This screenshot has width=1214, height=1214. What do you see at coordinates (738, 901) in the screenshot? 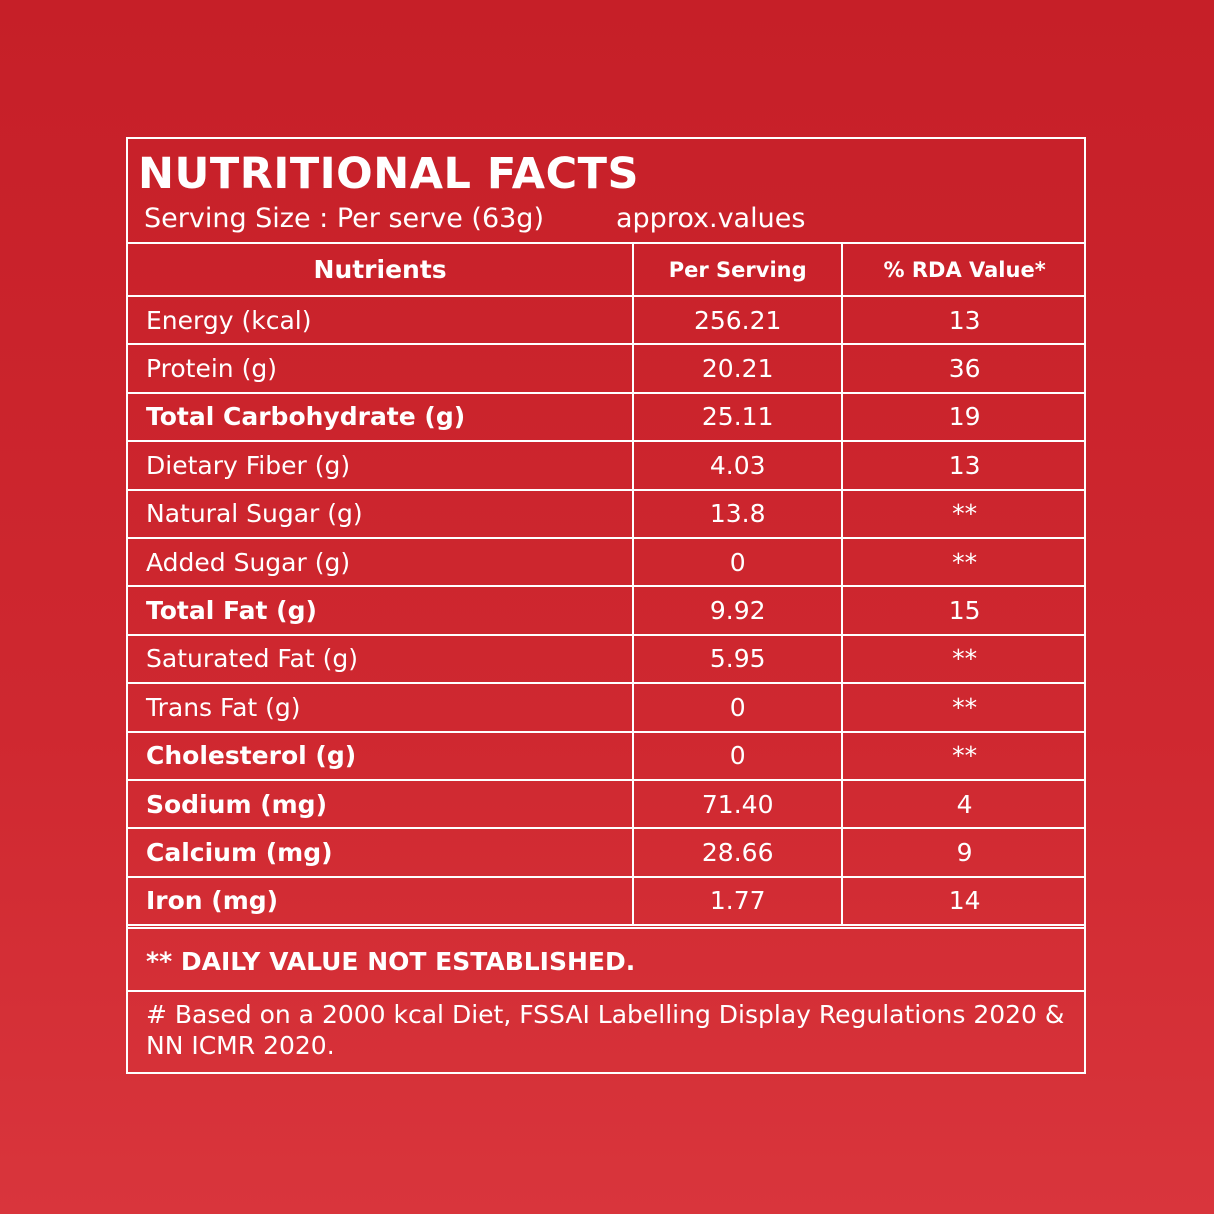
I see `per-serving: 1.77` at bounding box center [738, 901].